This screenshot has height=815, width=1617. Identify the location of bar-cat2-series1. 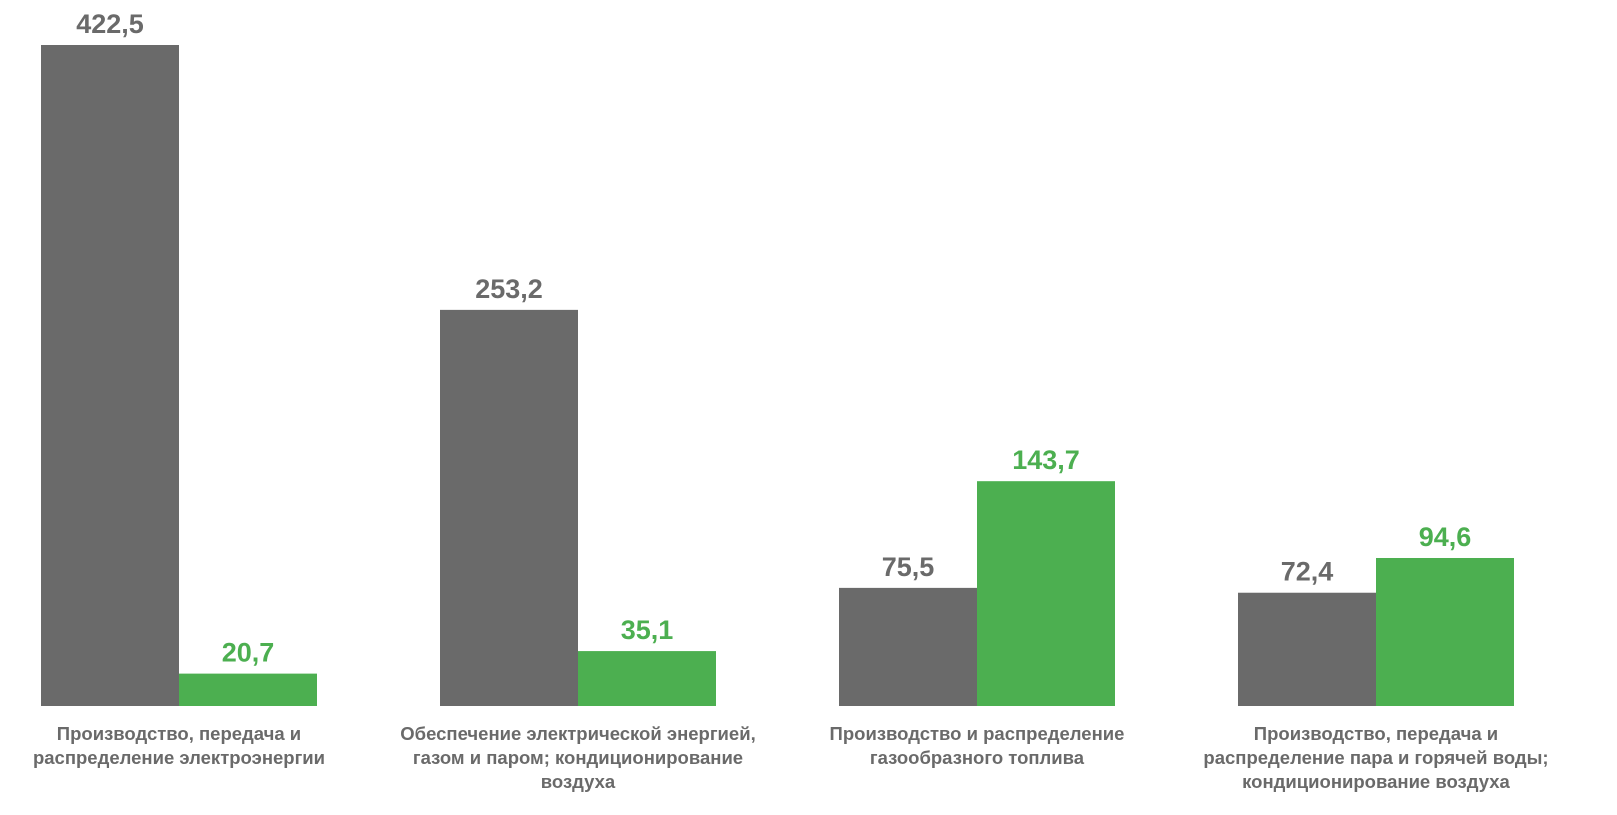
(509, 507).